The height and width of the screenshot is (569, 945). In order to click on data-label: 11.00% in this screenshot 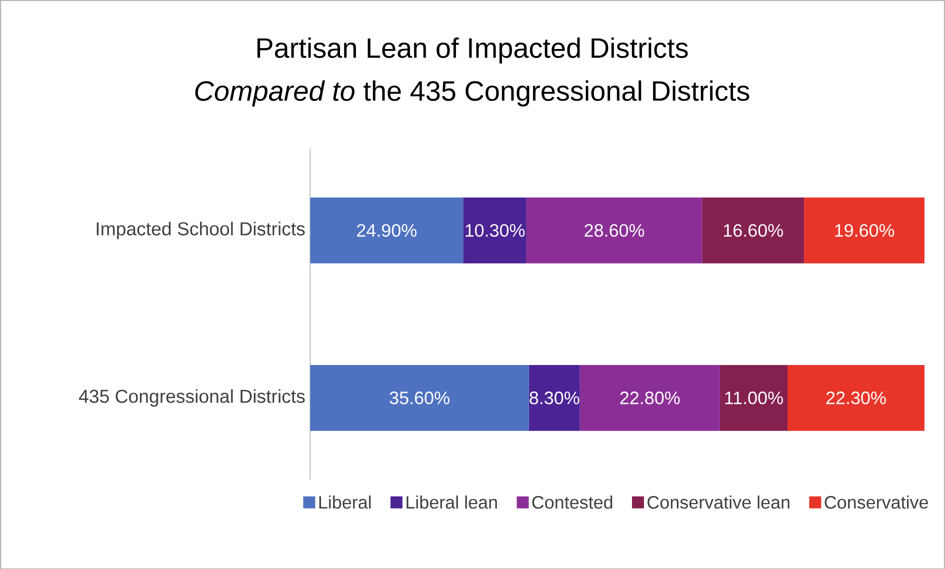, I will do `click(754, 397)`.